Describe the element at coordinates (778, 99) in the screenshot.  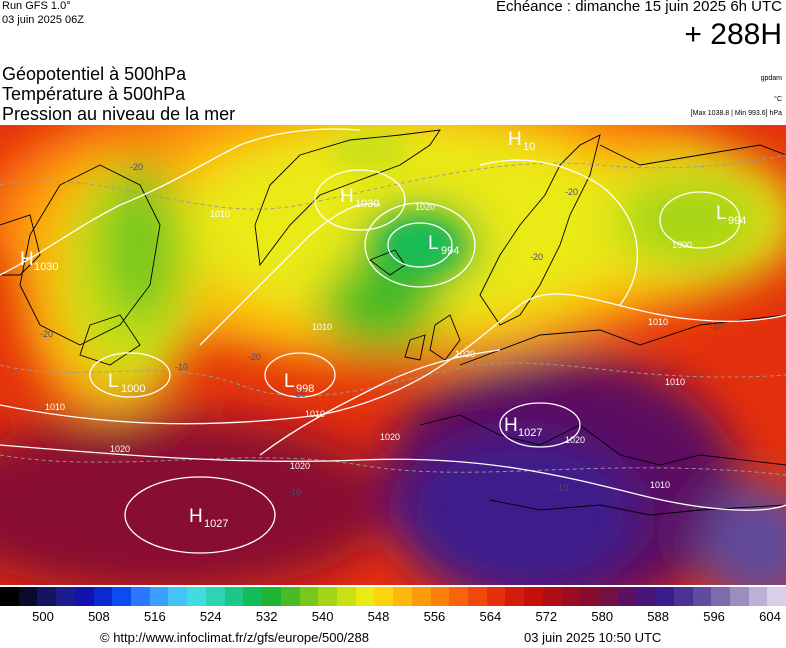
I see `unit-temperature: °C` at that location.